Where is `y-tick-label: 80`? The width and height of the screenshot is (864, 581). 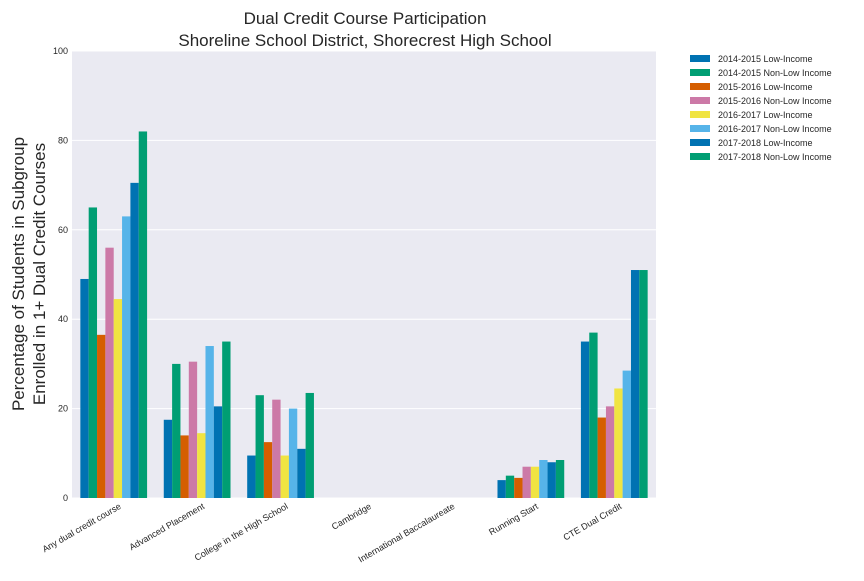 y-tick-label: 80 is located at coordinates (63, 140).